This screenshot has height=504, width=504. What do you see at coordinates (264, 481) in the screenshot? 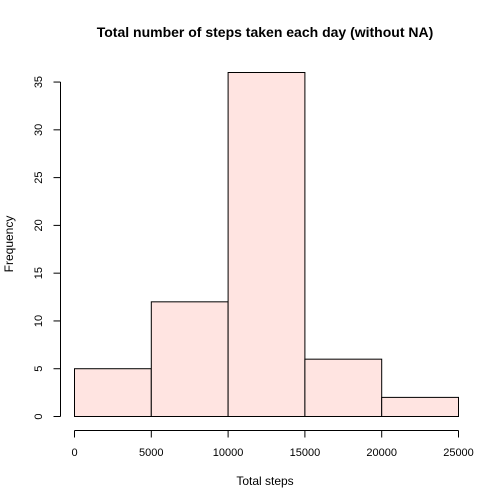
I see `x-axis-title: Total steps` at bounding box center [264, 481].